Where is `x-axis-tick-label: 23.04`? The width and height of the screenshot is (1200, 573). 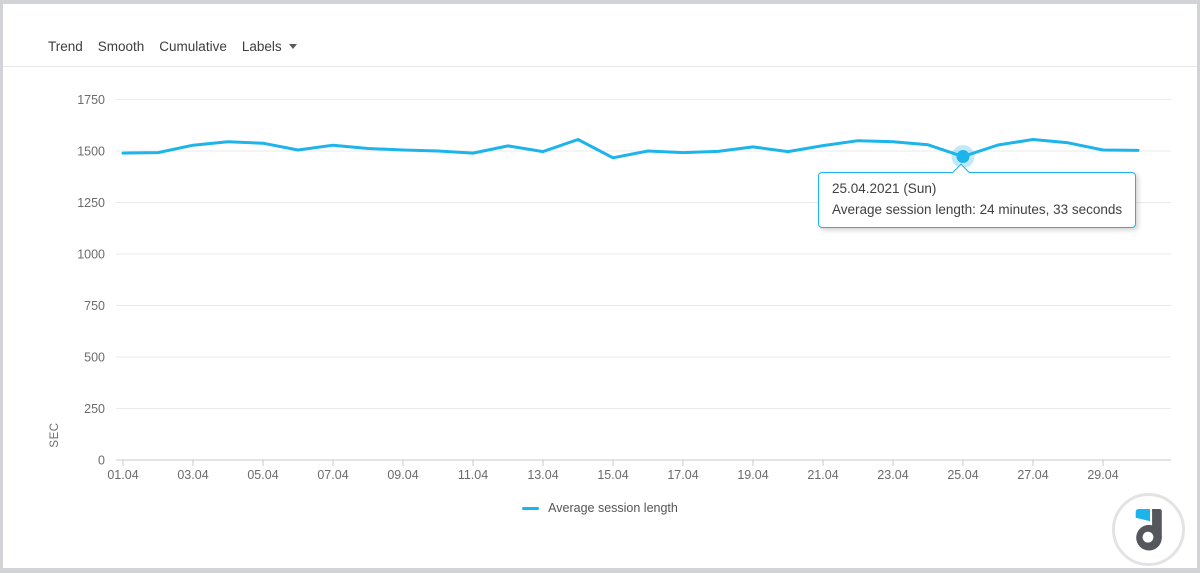 x-axis-tick-label: 23.04 is located at coordinates (892, 475).